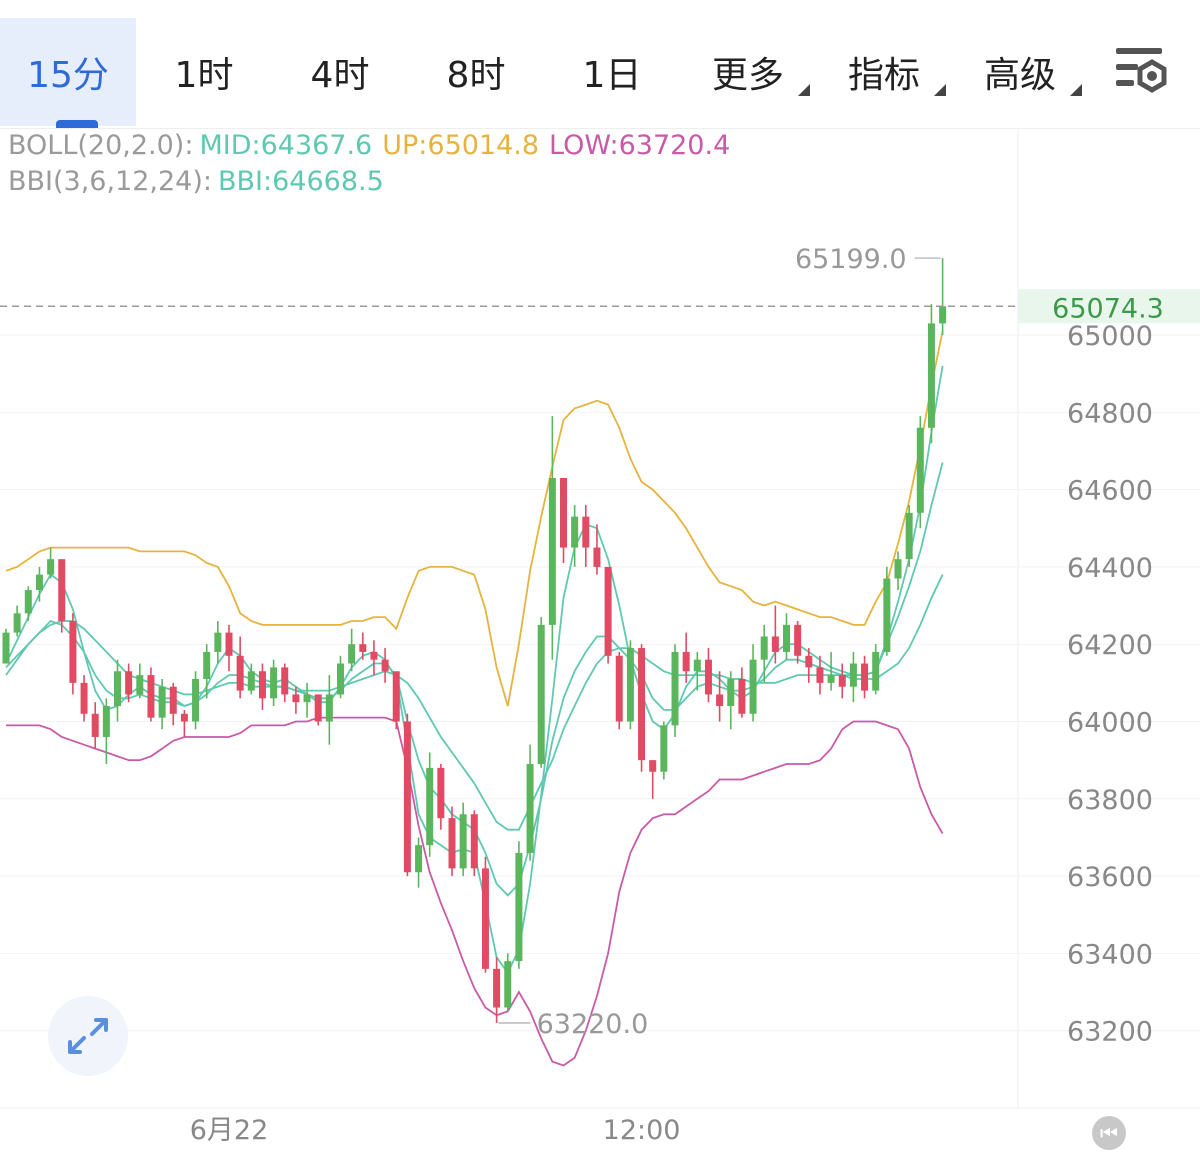 The width and height of the screenshot is (1200, 1159). I want to click on tab-15m: 15分, so click(68, 72).